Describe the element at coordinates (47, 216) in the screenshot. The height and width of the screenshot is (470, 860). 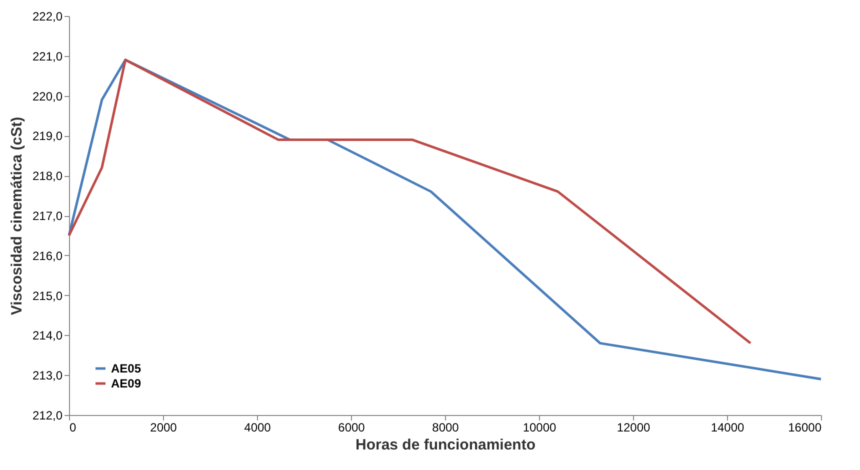
I see `y-tick-label: 217,0` at that location.